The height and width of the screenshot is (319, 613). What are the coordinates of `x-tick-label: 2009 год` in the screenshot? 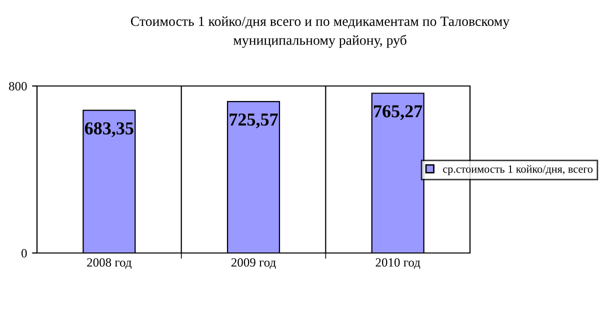 It's located at (253, 263).